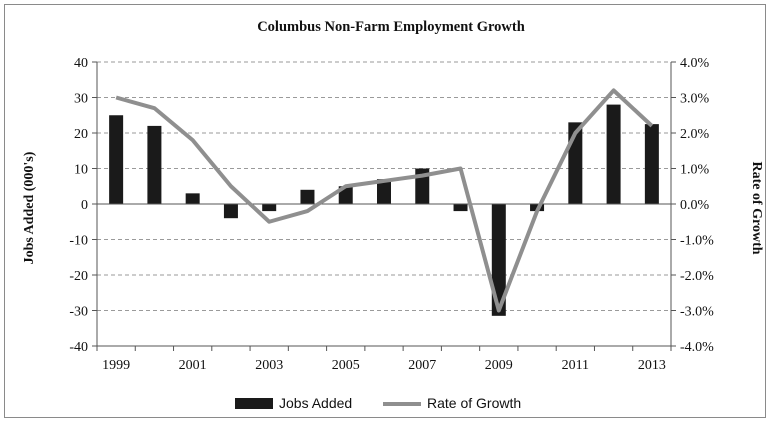 The height and width of the screenshot is (425, 772). What do you see at coordinates (575, 365) in the screenshot?
I see `x-tick-label: 2011` at bounding box center [575, 365].